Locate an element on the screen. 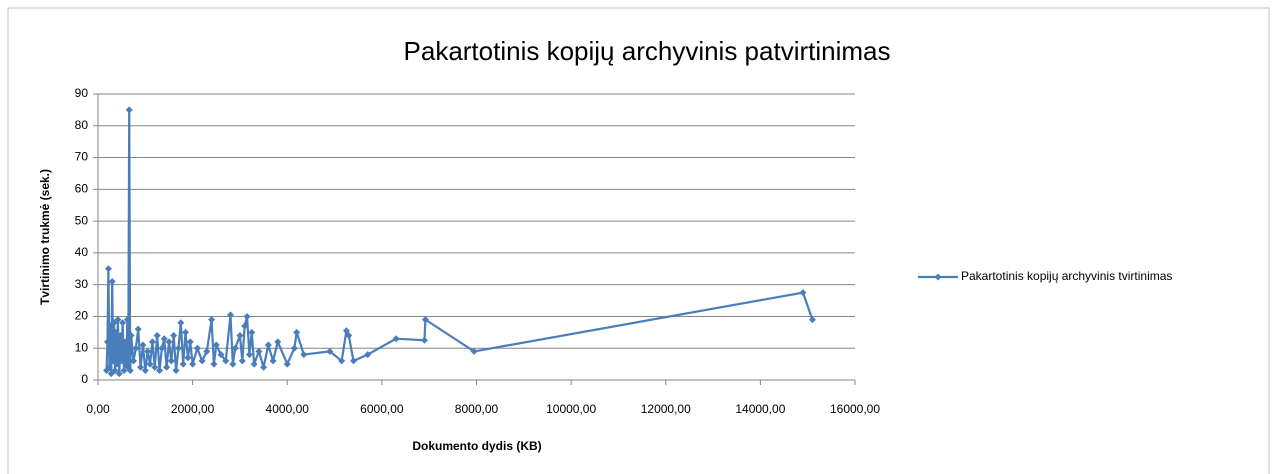 The height and width of the screenshot is (474, 1277). y-tick-label: 0 is located at coordinates (84, 379).